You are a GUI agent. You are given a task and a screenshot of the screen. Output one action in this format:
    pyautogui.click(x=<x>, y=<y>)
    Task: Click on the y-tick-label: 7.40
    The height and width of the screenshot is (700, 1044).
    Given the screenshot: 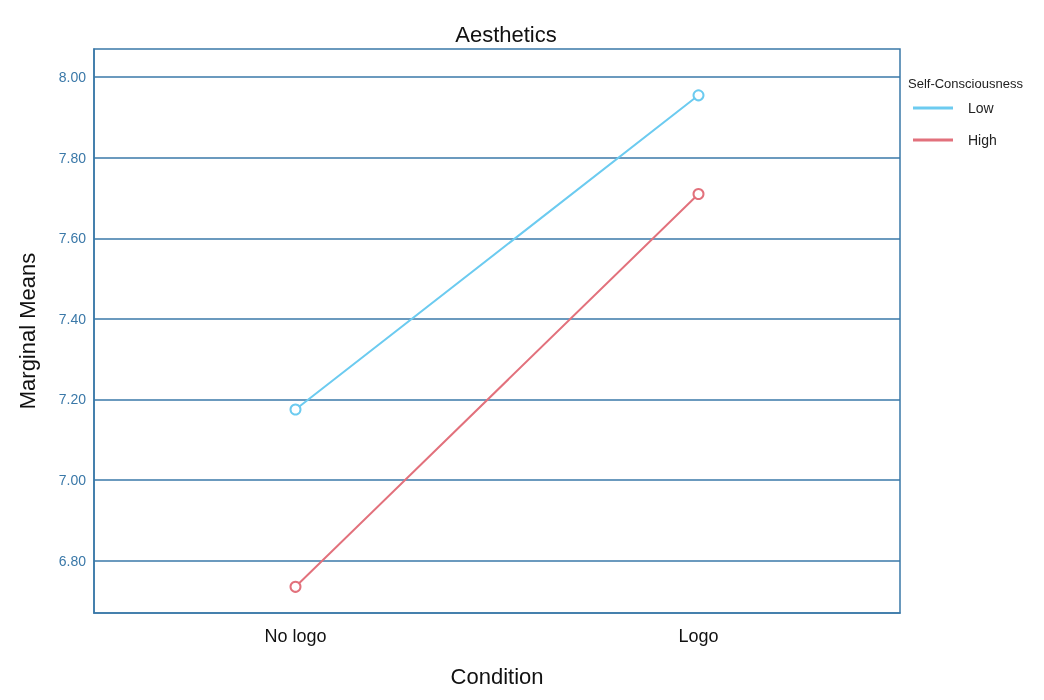 What is the action you would take?
    pyautogui.click(x=72, y=318)
    